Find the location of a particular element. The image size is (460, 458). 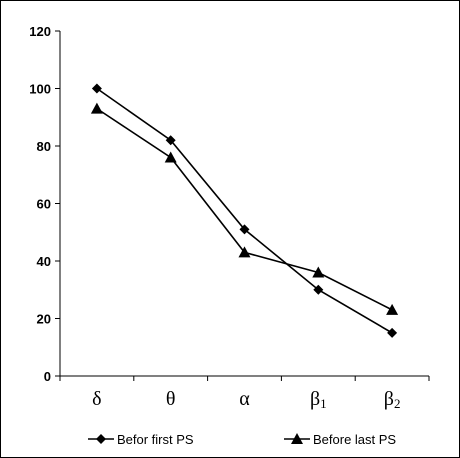

x-axis-ticks: δ θ α β1 β2 is located at coordinates (244, 393).